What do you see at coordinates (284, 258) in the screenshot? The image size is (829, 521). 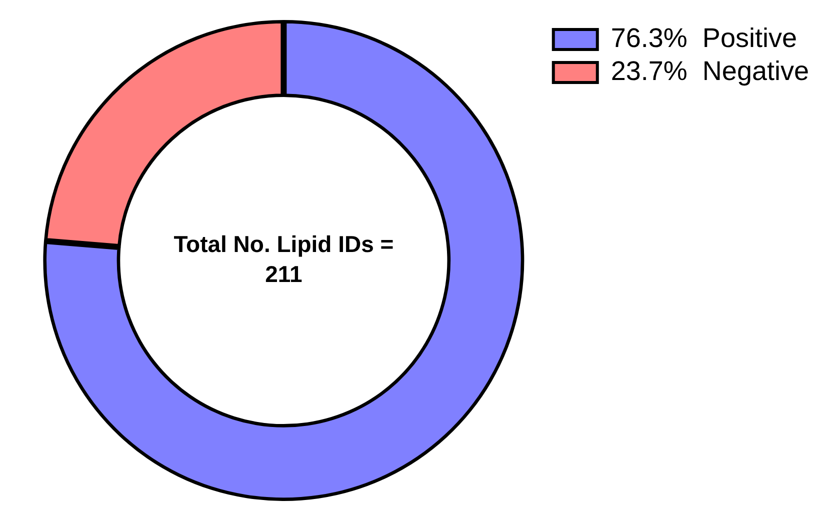 I see `text: Total No. Lipid IDs = 211` at bounding box center [284, 258].